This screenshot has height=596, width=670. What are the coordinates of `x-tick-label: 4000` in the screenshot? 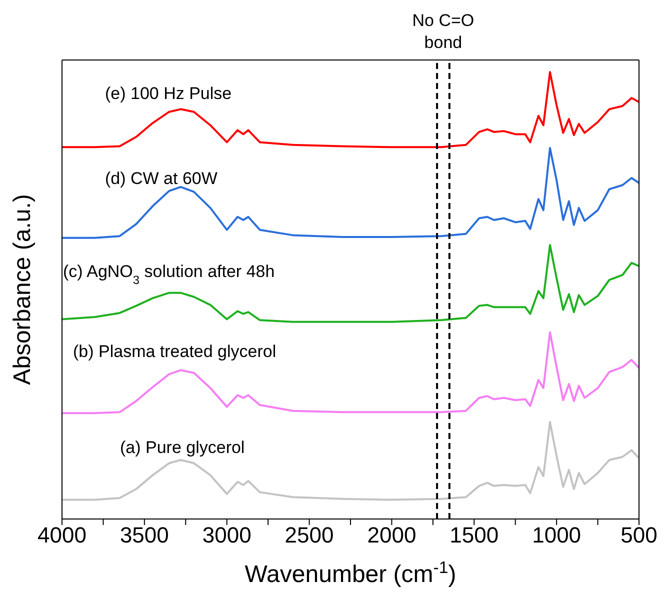 It's located at (62, 535).